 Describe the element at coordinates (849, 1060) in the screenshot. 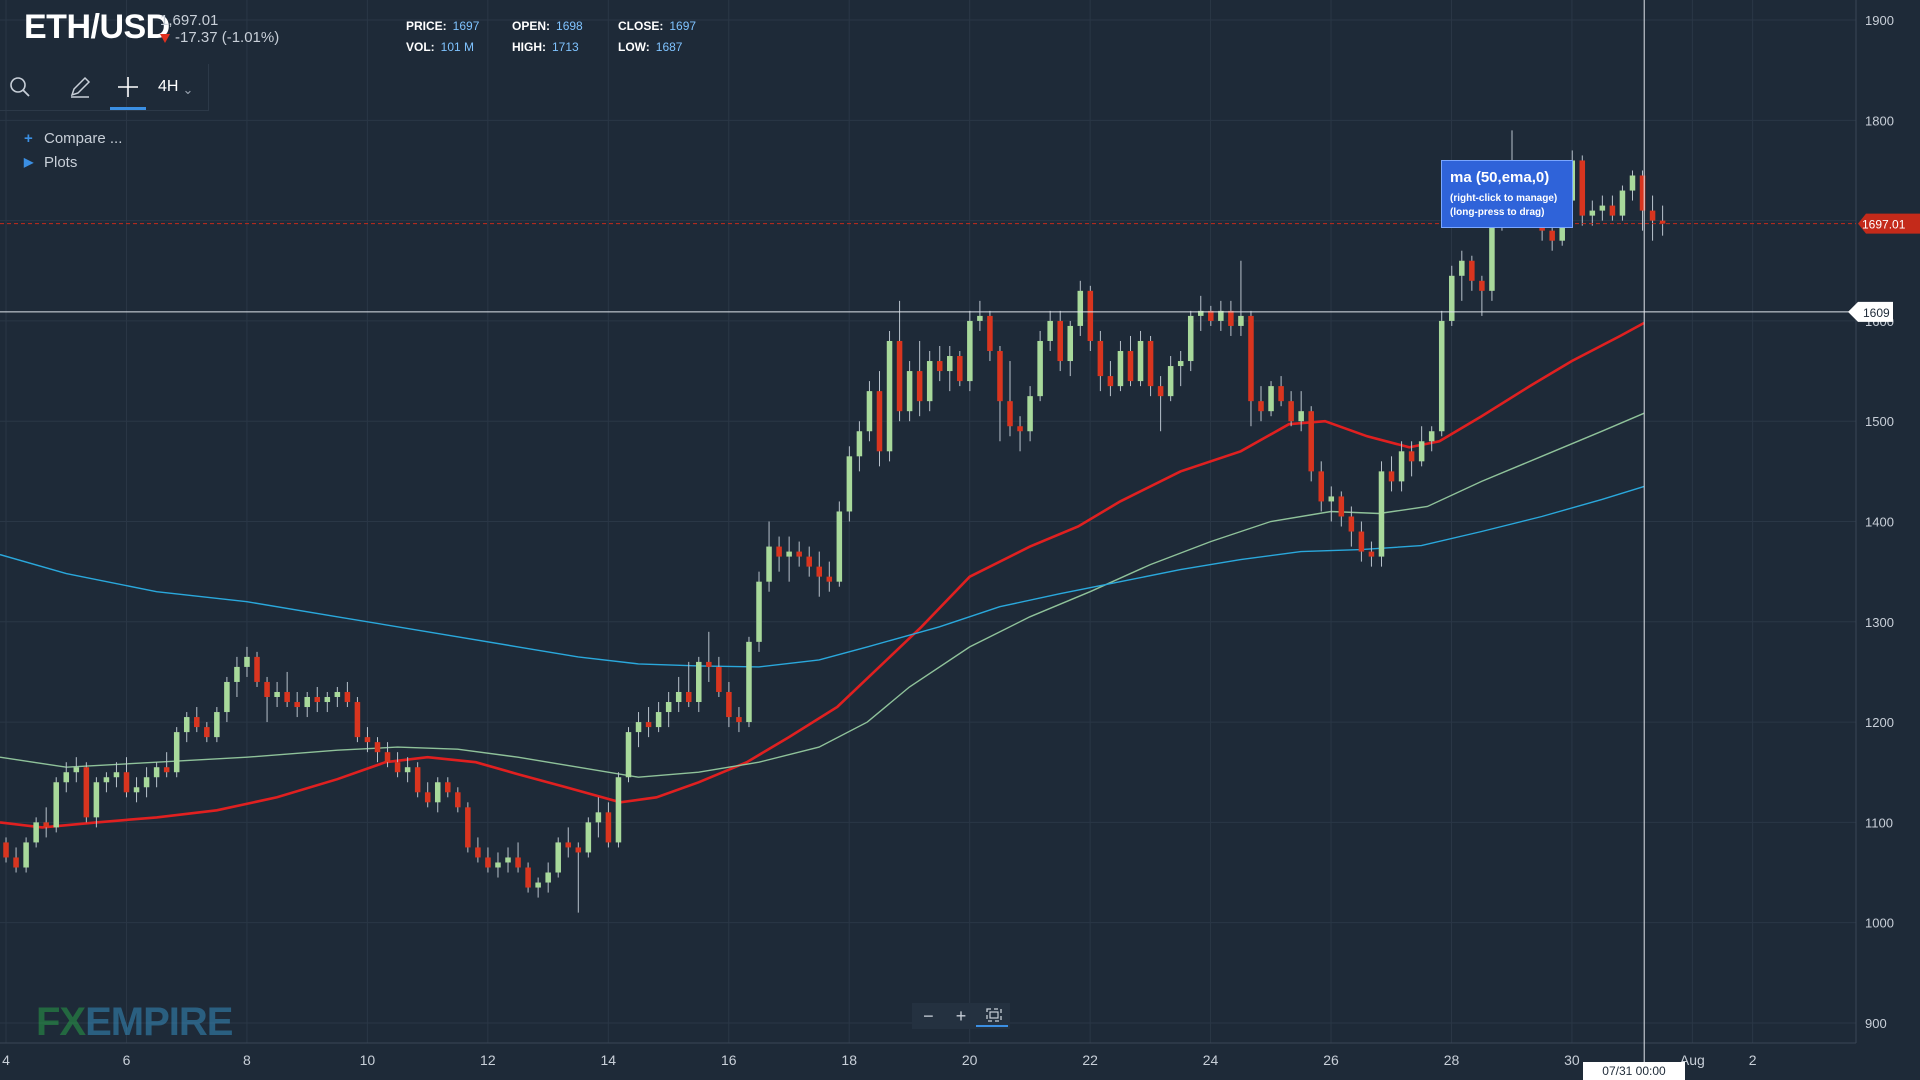

I see `x-tick-label: 18` at that location.